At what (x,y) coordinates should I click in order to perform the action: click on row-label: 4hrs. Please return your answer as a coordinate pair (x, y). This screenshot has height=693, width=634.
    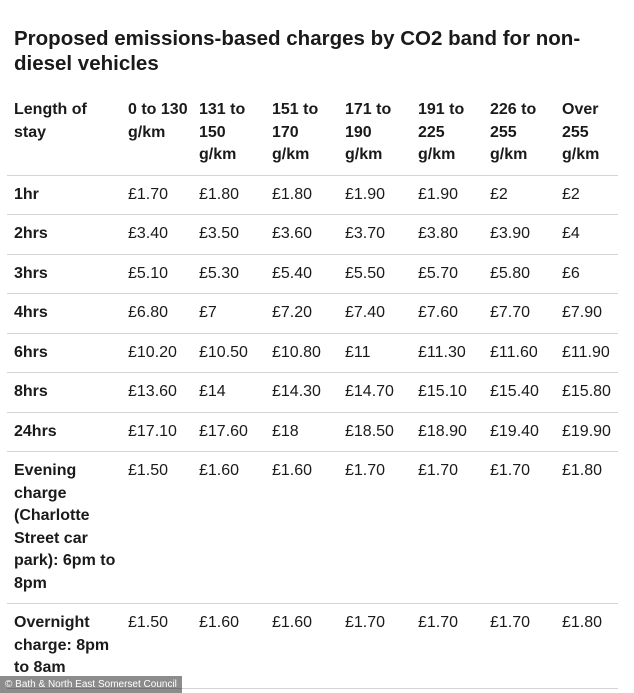
    Looking at the image, I should click on (64, 313).